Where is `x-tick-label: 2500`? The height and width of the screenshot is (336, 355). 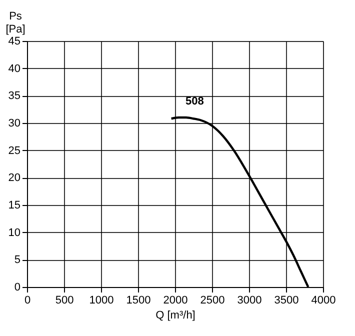 x-tick-label: 2500 is located at coordinates (212, 300).